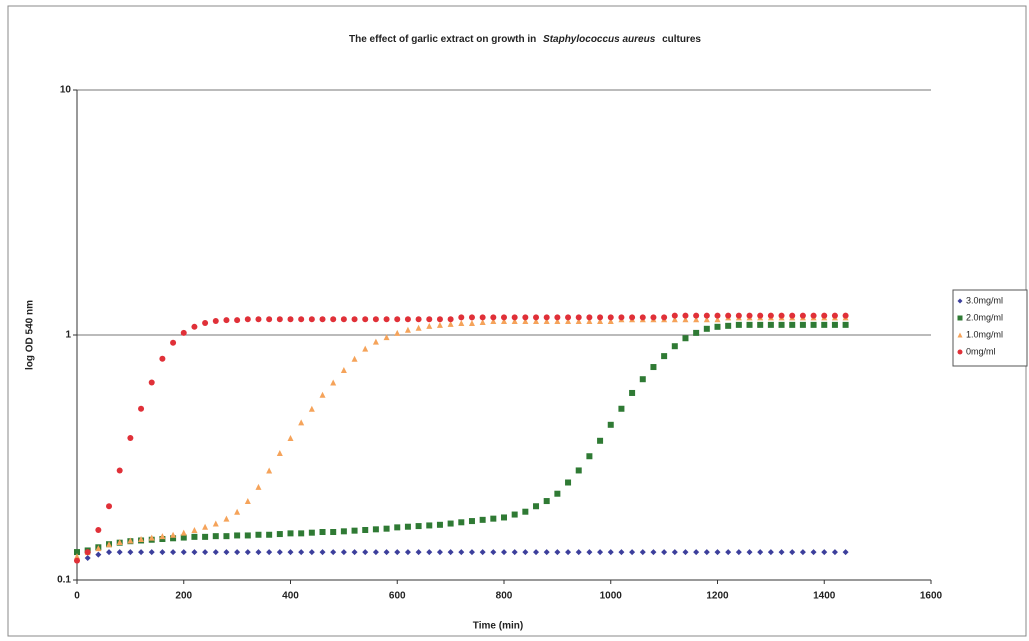  Describe the element at coordinates (981, 351) in the screenshot. I see `legend-label: 0mg/ml` at that location.